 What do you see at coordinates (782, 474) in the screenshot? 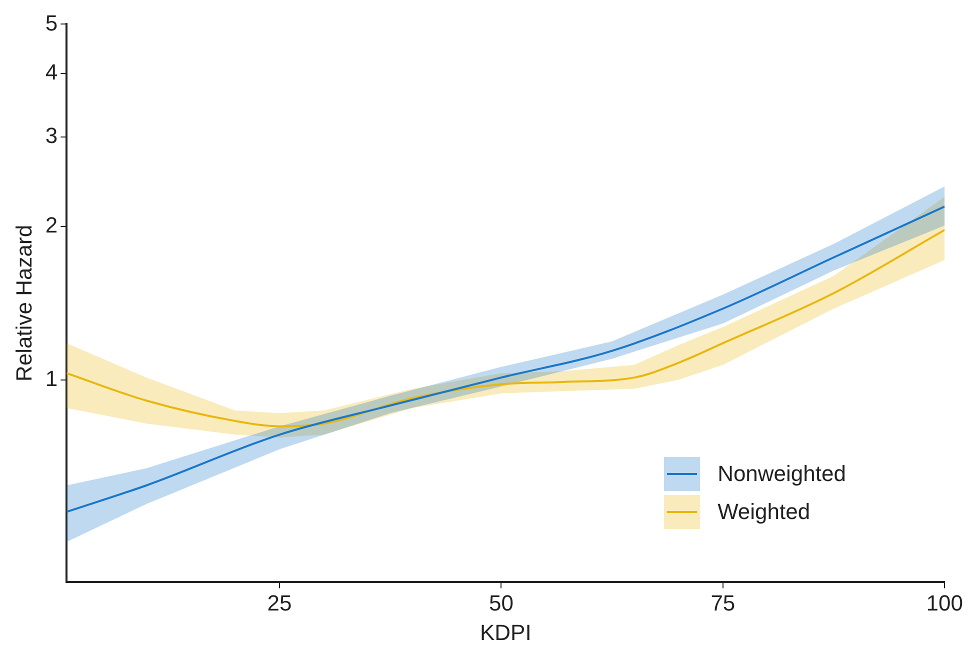
I see `legend-label: Nonweighted` at bounding box center [782, 474].